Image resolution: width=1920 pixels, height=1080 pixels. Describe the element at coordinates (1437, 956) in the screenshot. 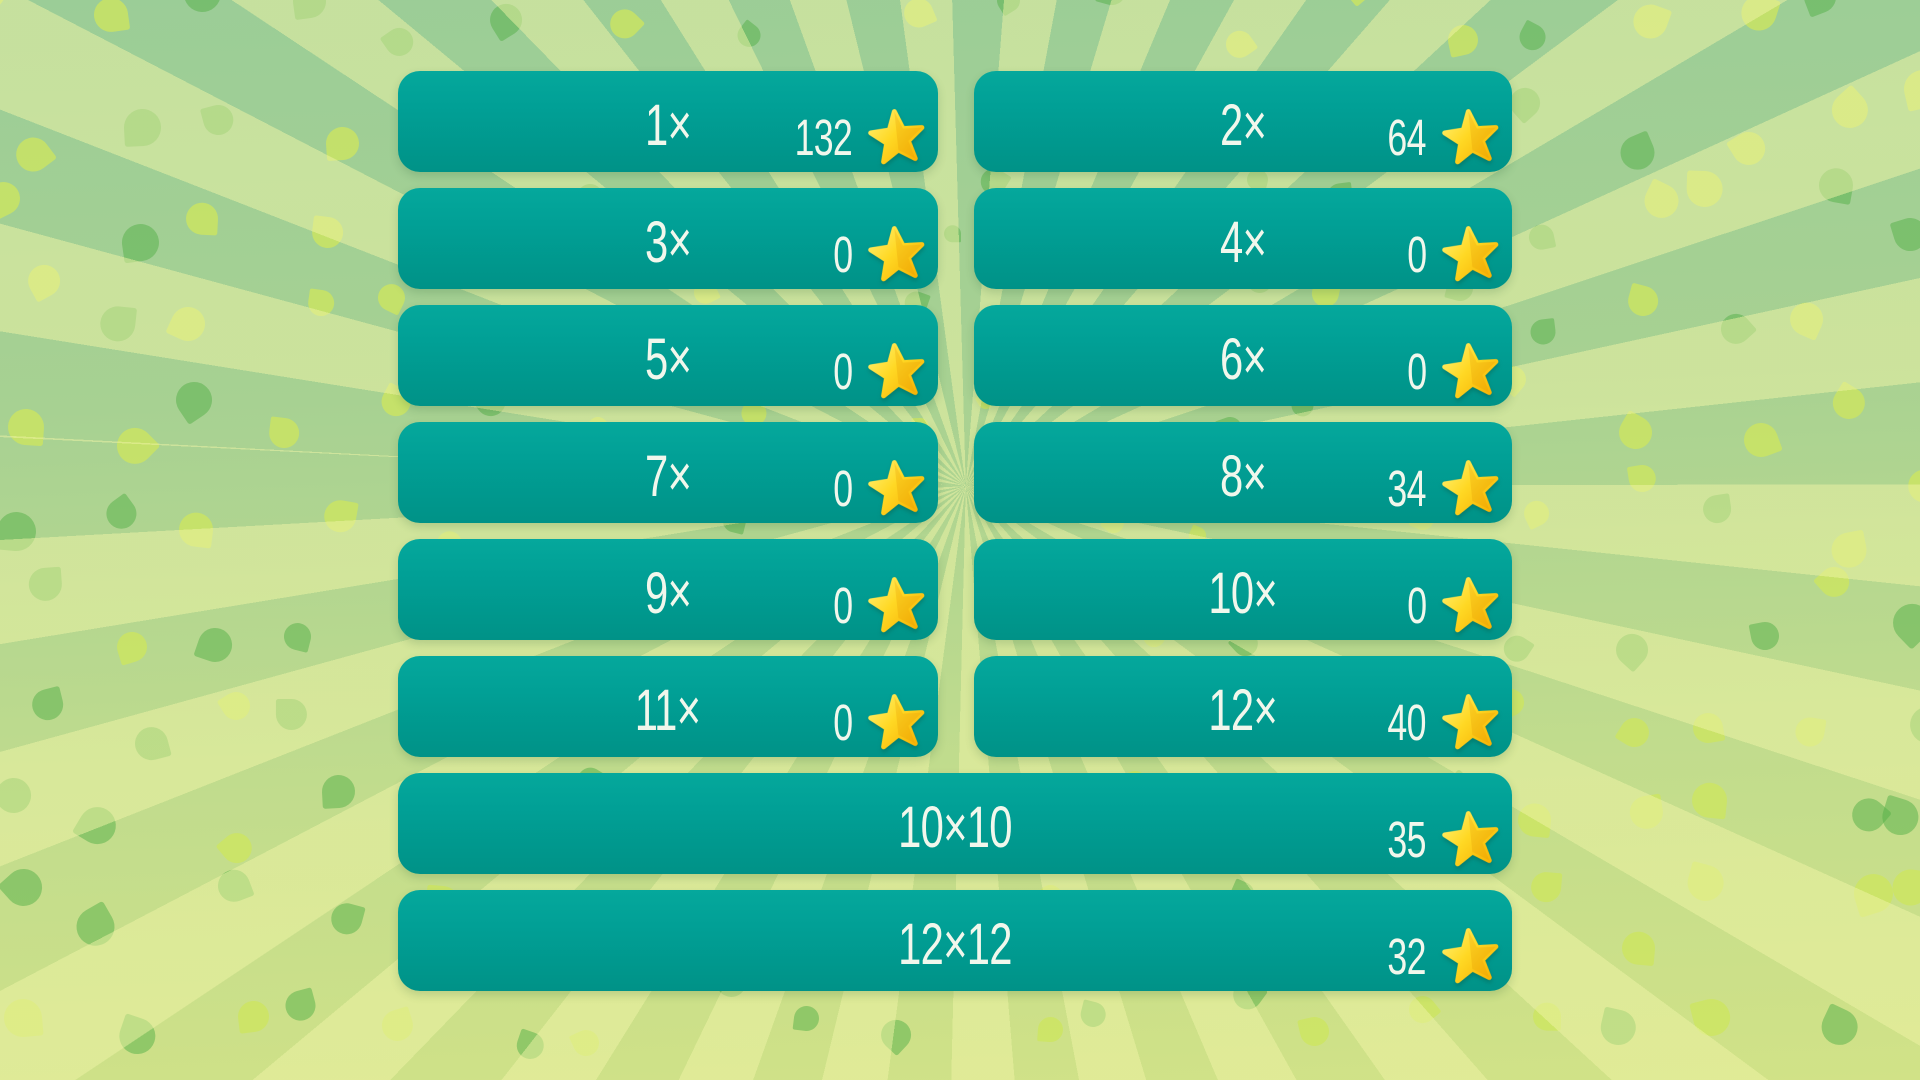

I see `star-count-group: 32` at that location.